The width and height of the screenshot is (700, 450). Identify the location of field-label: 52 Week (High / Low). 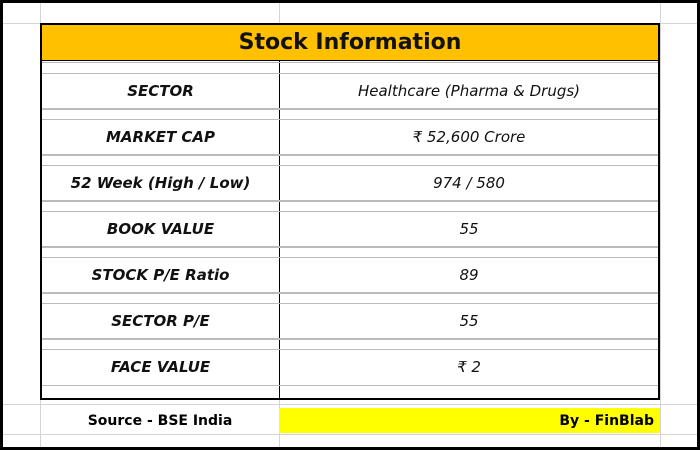
(160, 183).